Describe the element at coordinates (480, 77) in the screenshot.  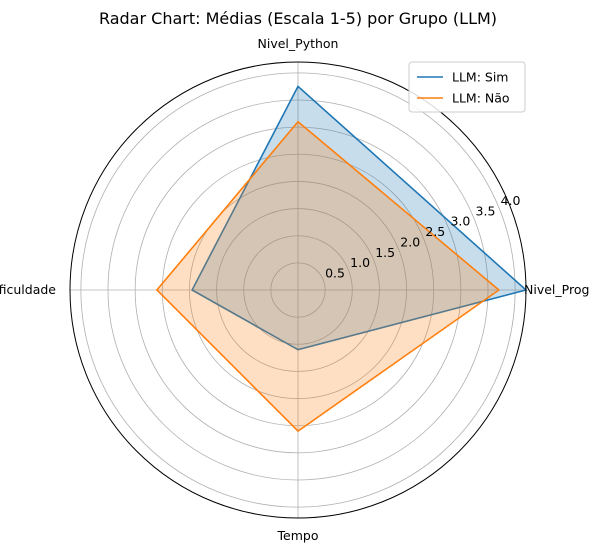
I see `legend-label-0: LLM: Sim` at that location.